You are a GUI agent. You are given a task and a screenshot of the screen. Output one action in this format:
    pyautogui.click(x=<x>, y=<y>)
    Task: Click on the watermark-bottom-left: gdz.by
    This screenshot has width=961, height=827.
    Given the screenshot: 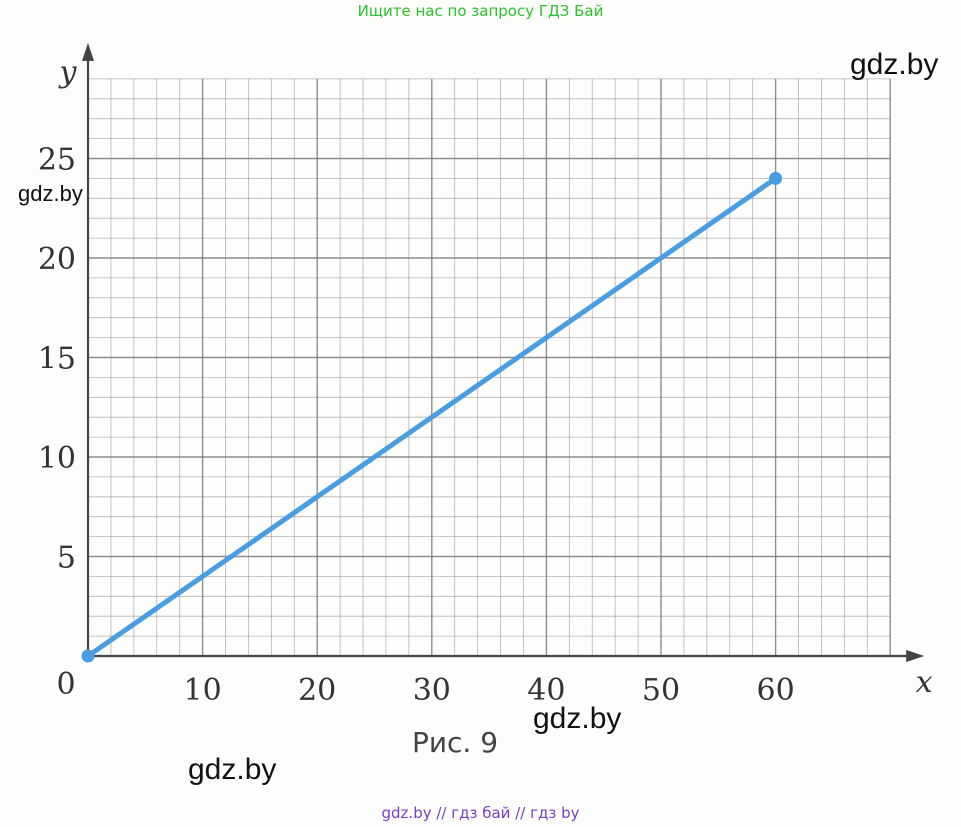 What is the action you would take?
    pyautogui.click(x=232, y=769)
    